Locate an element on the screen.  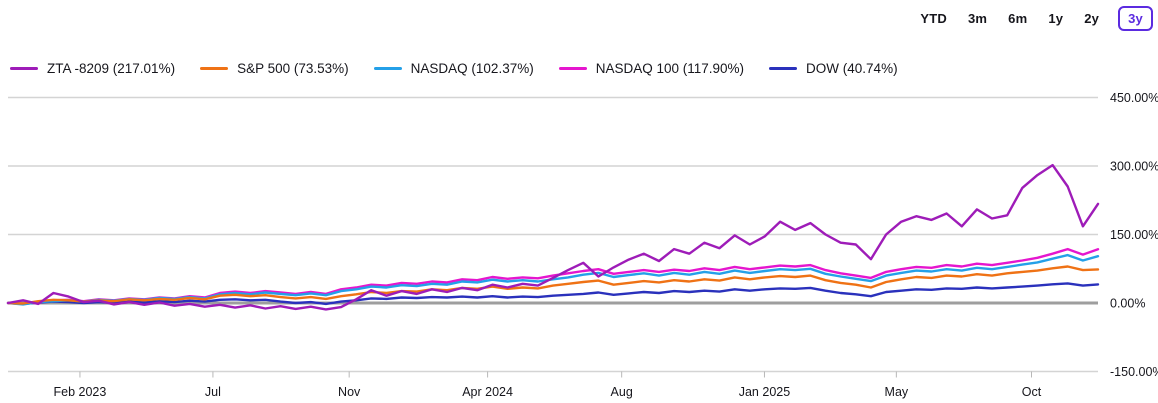
legend-item-nasdaq100: NASDAQ 100 (117.90%) is located at coordinates (651, 68).